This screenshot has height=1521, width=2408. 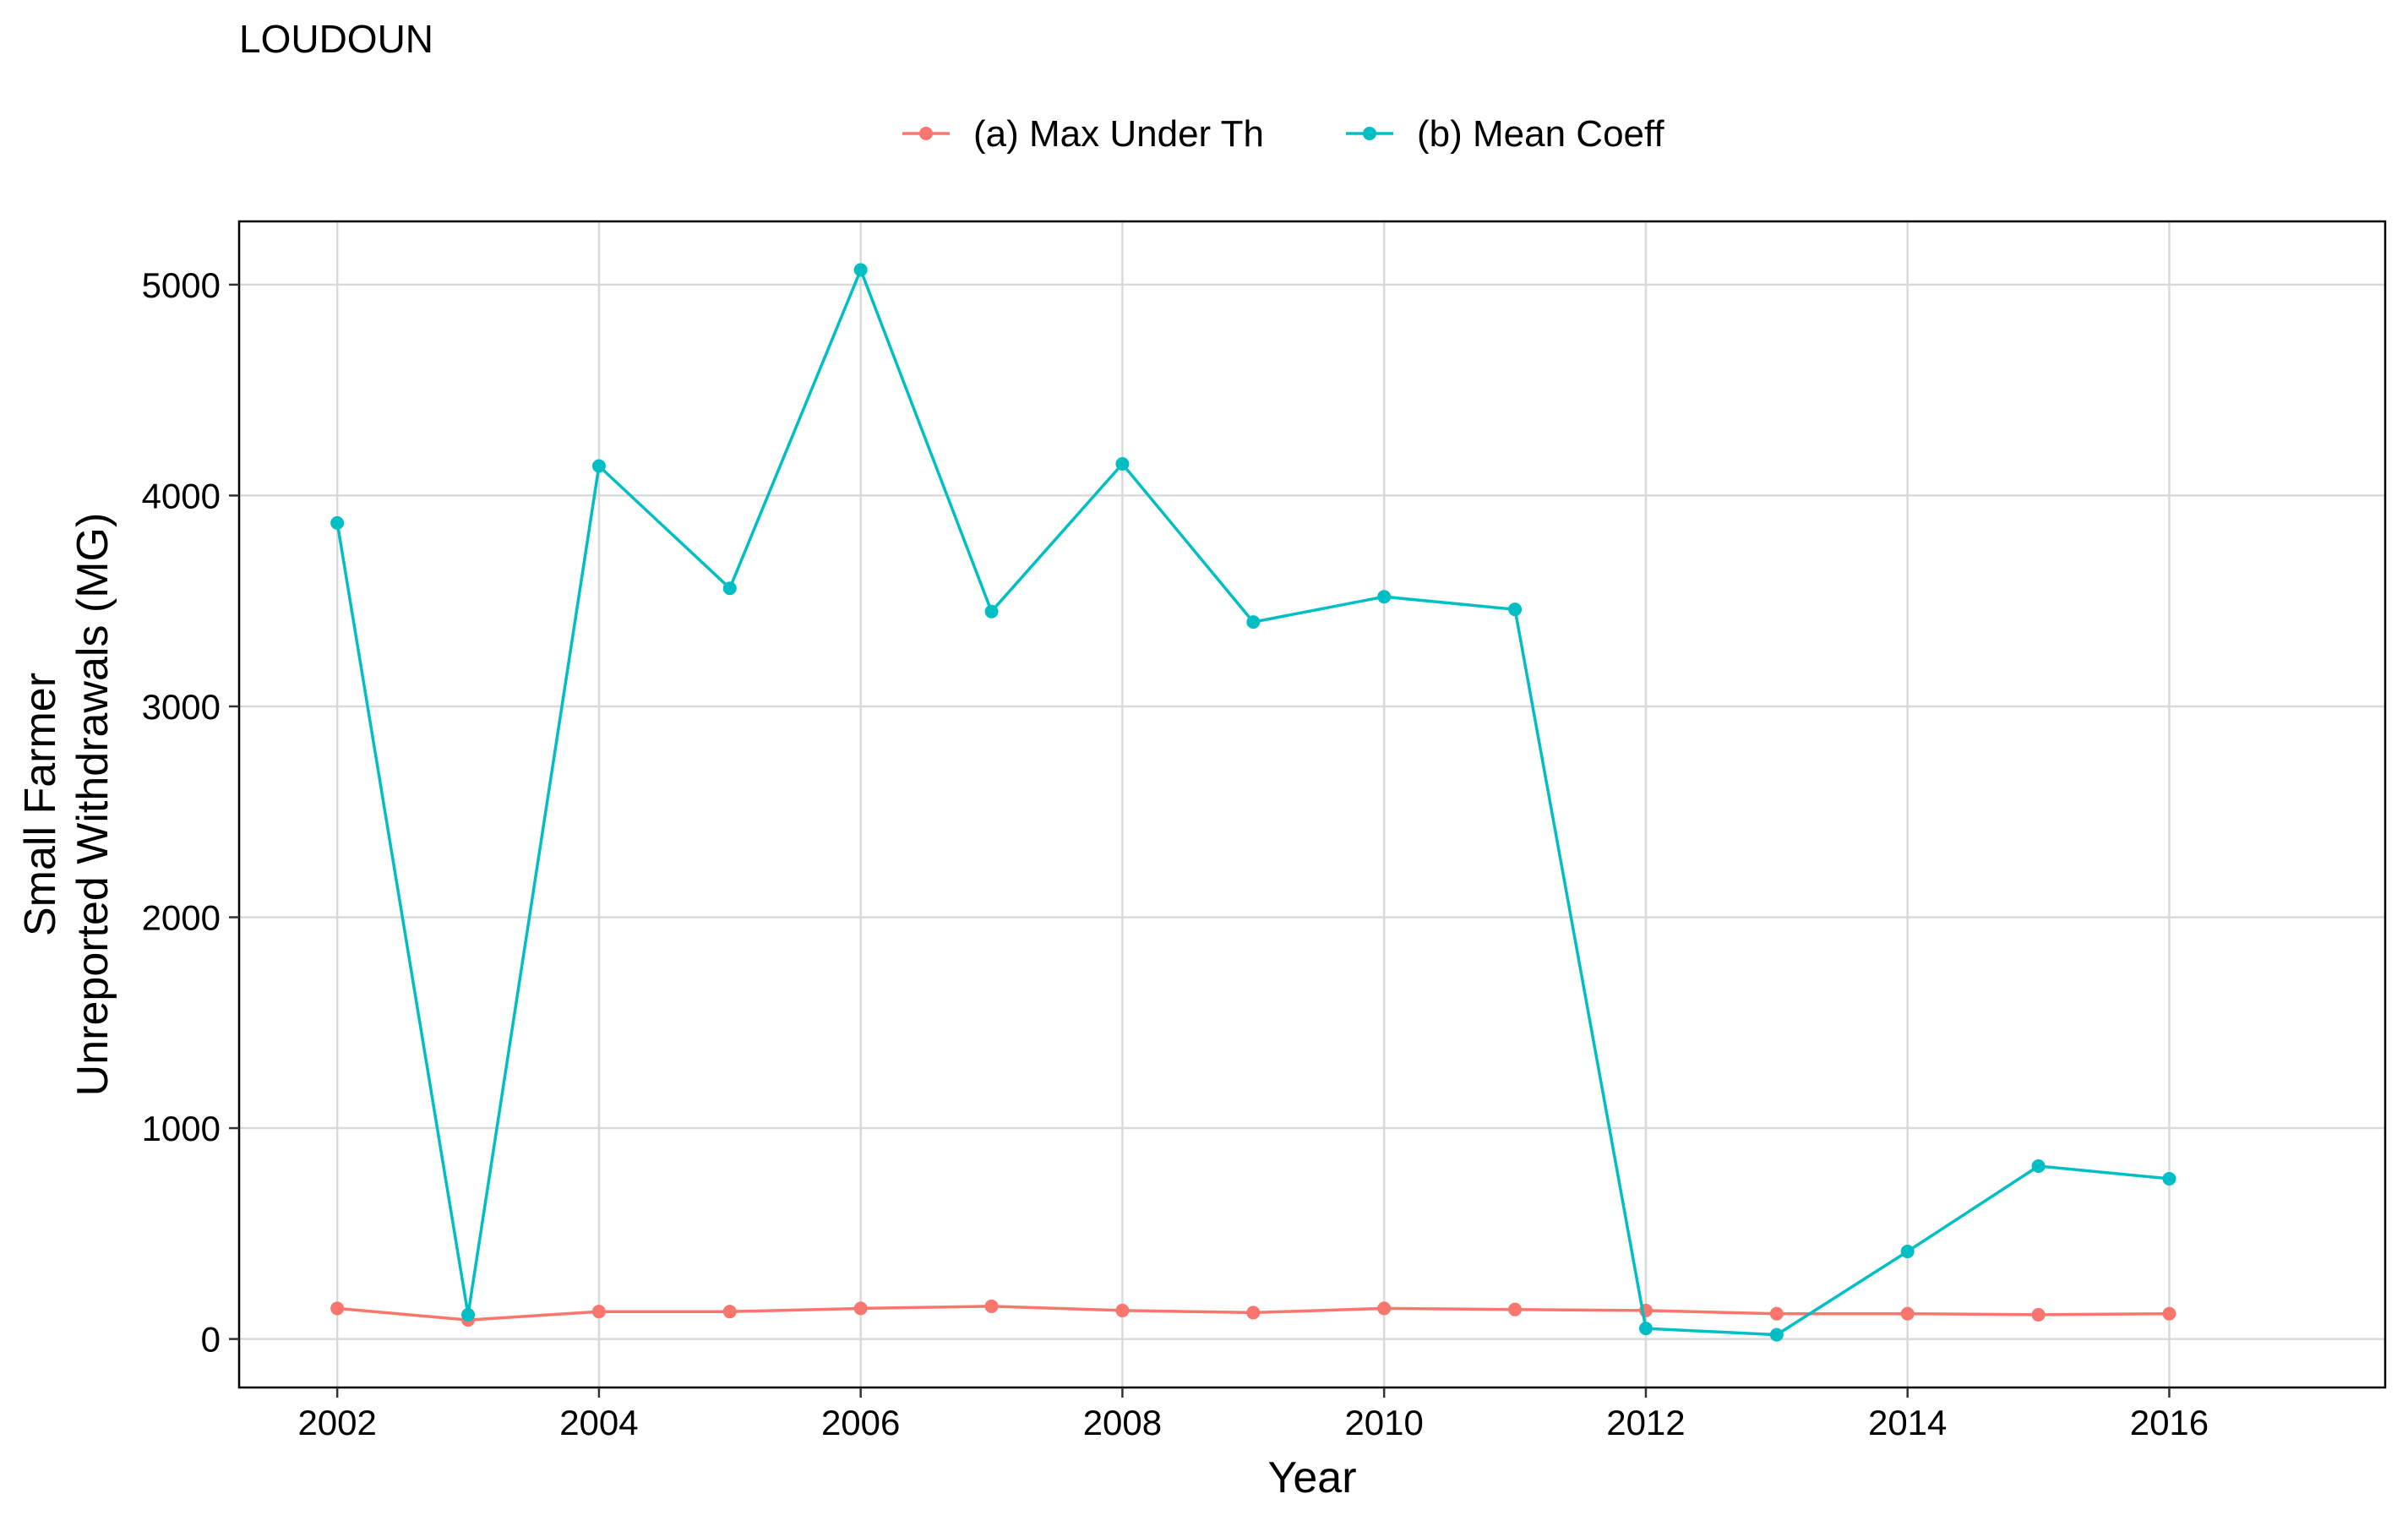 What do you see at coordinates (1908, 1422) in the screenshot?
I see `x-tick-label-2014: 2014` at bounding box center [1908, 1422].